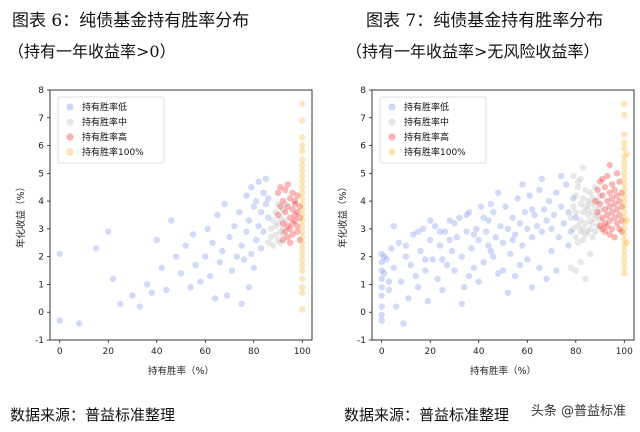  I want to click on x-tick-label: 60, so click(206, 352).